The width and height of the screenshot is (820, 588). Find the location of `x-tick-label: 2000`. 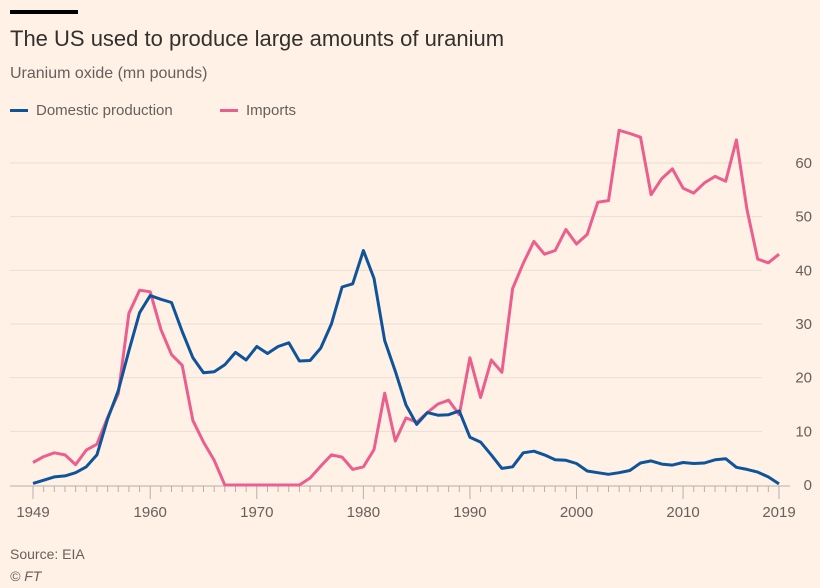

x-tick-label: 2000 is located at coordinates (576, 512).